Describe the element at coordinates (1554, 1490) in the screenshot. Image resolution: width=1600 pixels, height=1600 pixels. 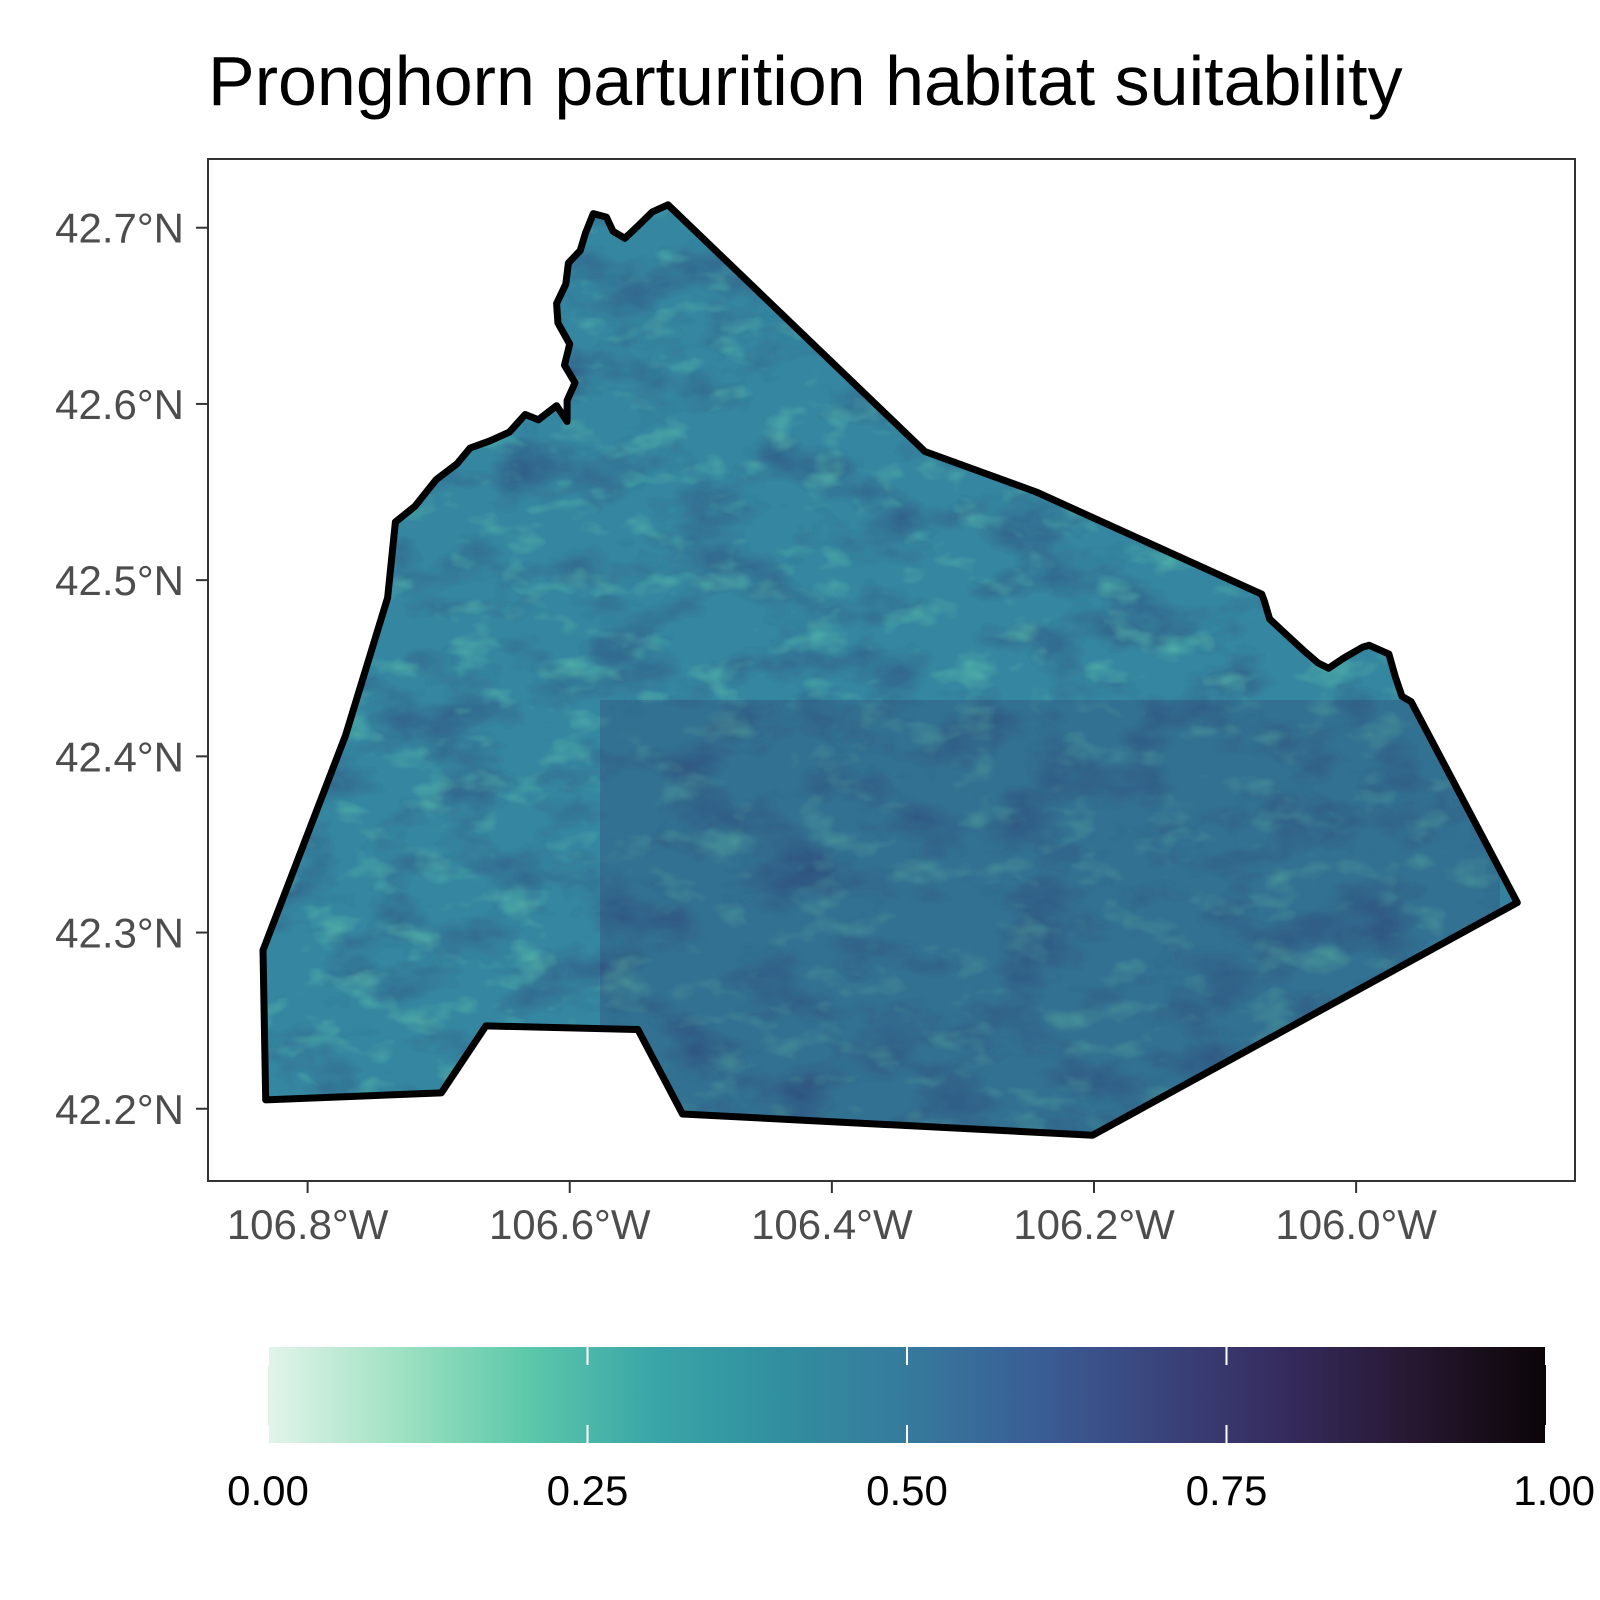
I see `legend-tick-label: 1.00` at that location.